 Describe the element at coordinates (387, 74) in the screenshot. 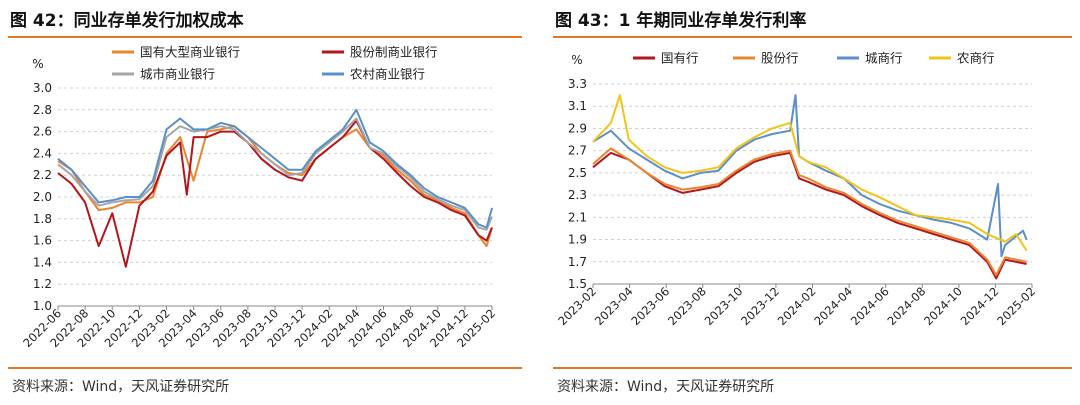

I see `legend-label: 农村商业银行` at that location.